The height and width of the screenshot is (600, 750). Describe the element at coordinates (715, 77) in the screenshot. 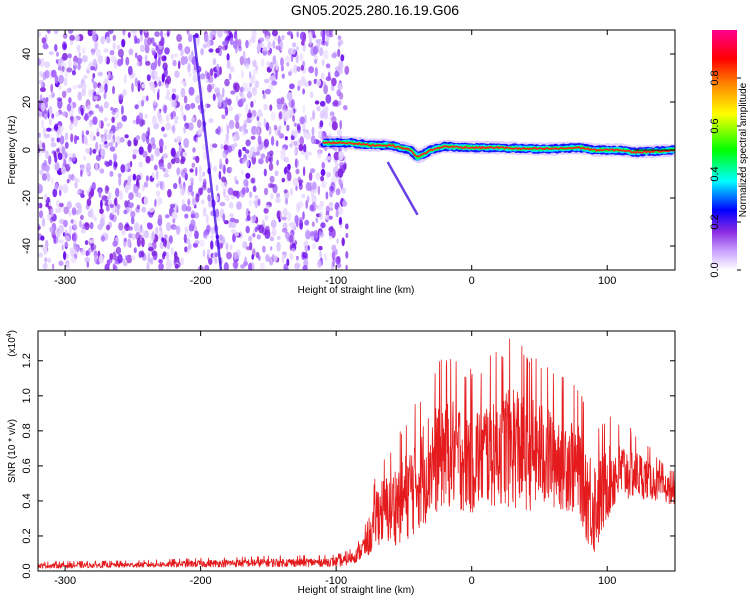

I see `colorbar-tick-label: 0.8` at that location.